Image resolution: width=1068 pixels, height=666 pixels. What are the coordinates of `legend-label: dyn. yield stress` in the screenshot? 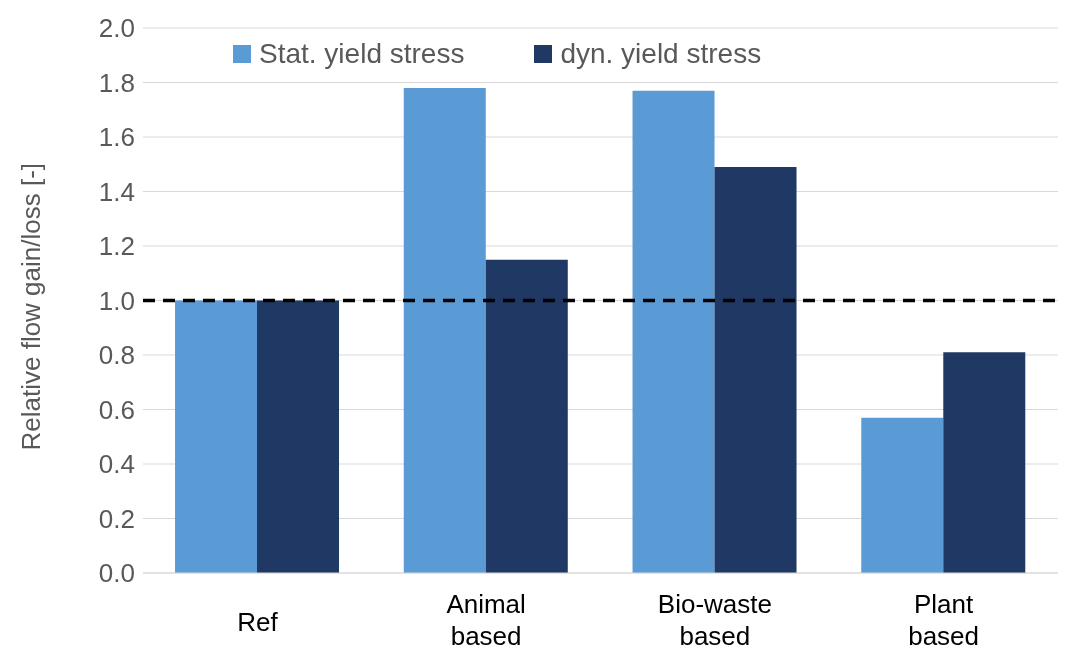 It's located at (661, 54).